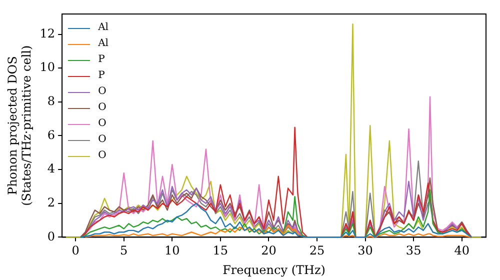  Describe the element at coordinates (51, 169) in the screenshot. I see `y-tick-label: 4` at that location.